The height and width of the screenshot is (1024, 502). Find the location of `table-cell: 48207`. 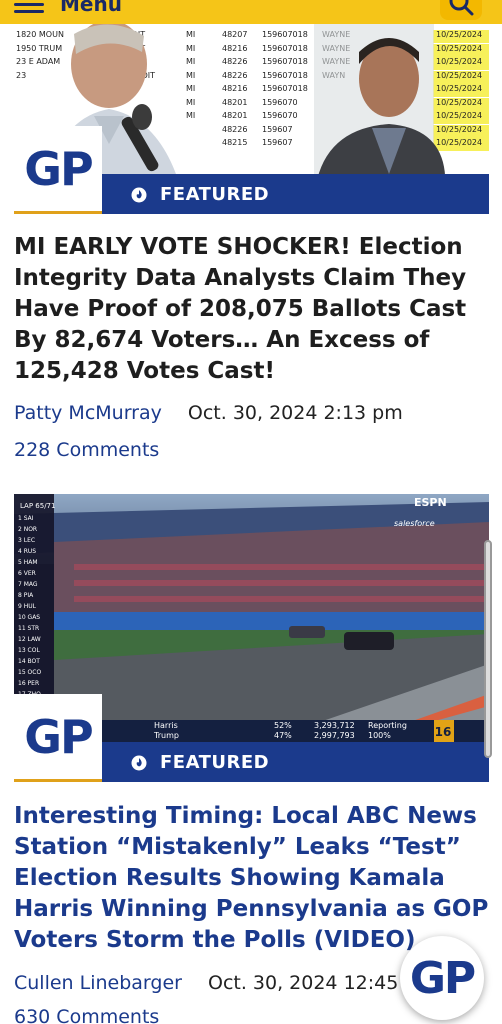

table-cell: 48207 is located at coordinates (235, 34).